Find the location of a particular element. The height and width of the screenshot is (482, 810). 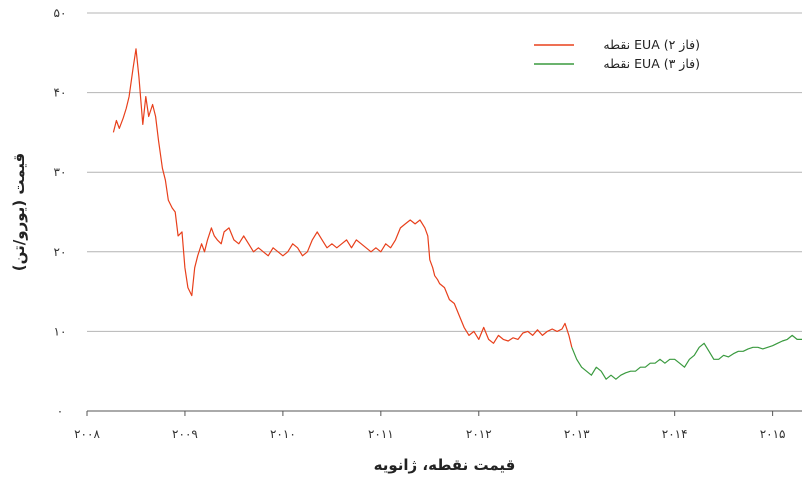

x-tick-label: ۲۰۱۴ is located at coordinates (675, 434).